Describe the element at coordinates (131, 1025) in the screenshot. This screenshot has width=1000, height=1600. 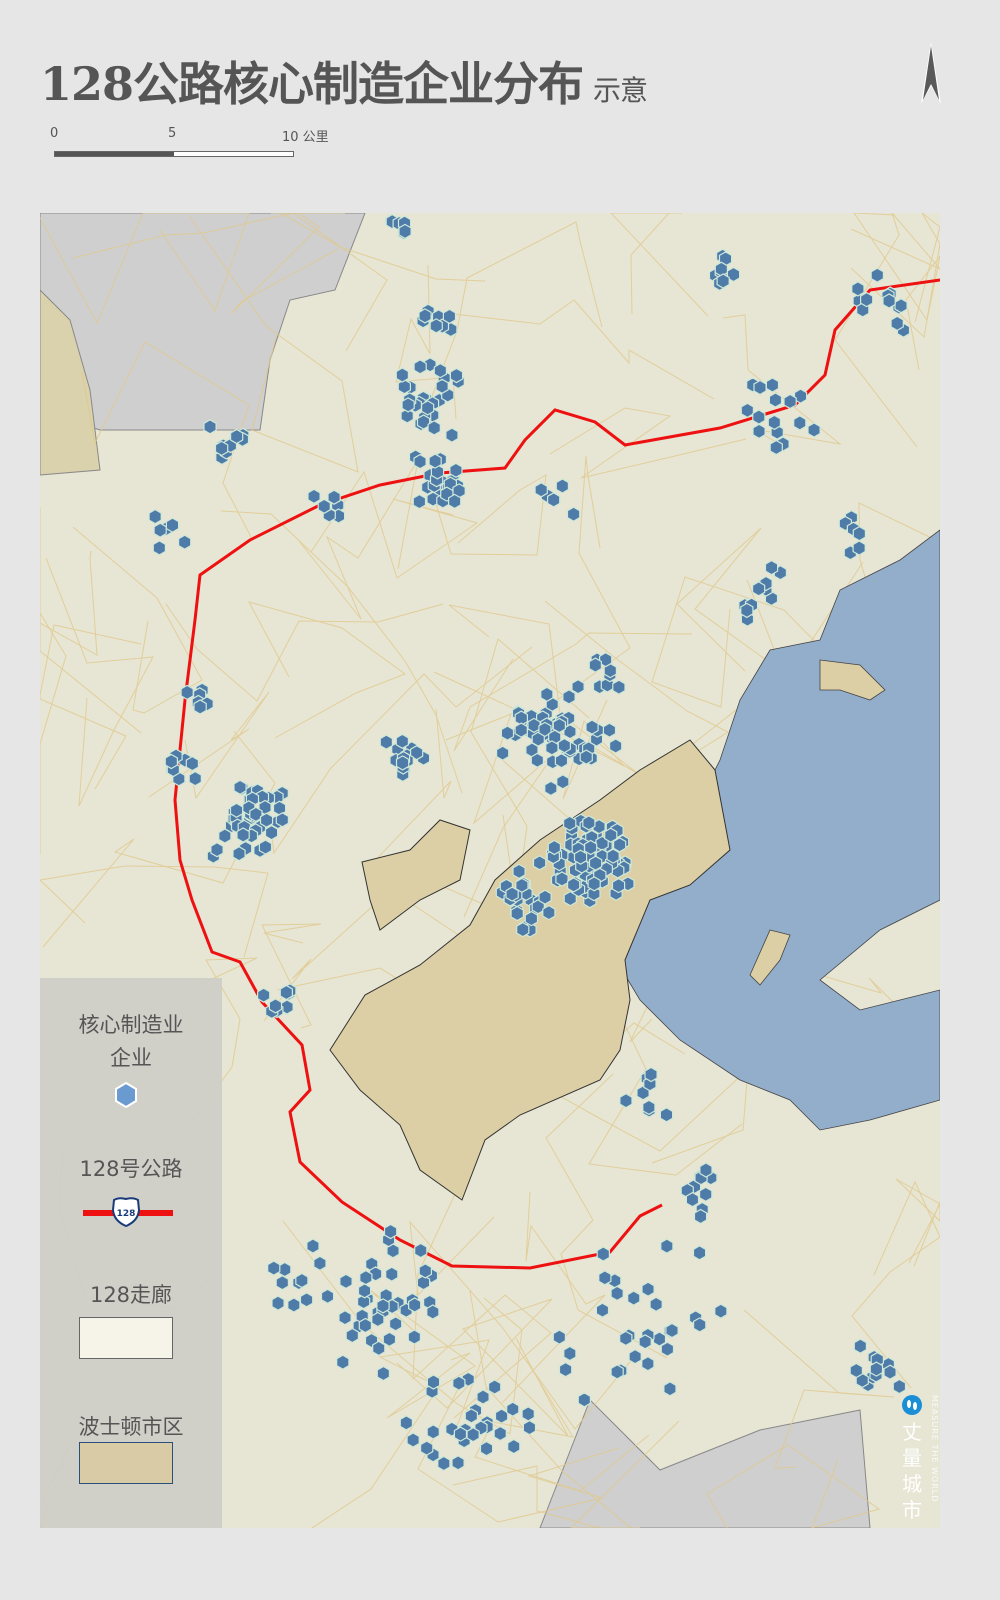
I see `legend-firms-label-1: 核心制造业` at that location.